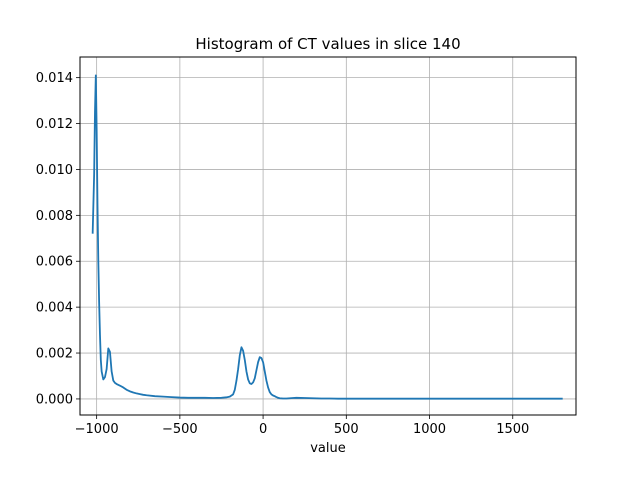  What do you see at coordinates (54, 216) in the screenshot?
I see `y-tick-label: 0.008` at bounding box center [54, 216].